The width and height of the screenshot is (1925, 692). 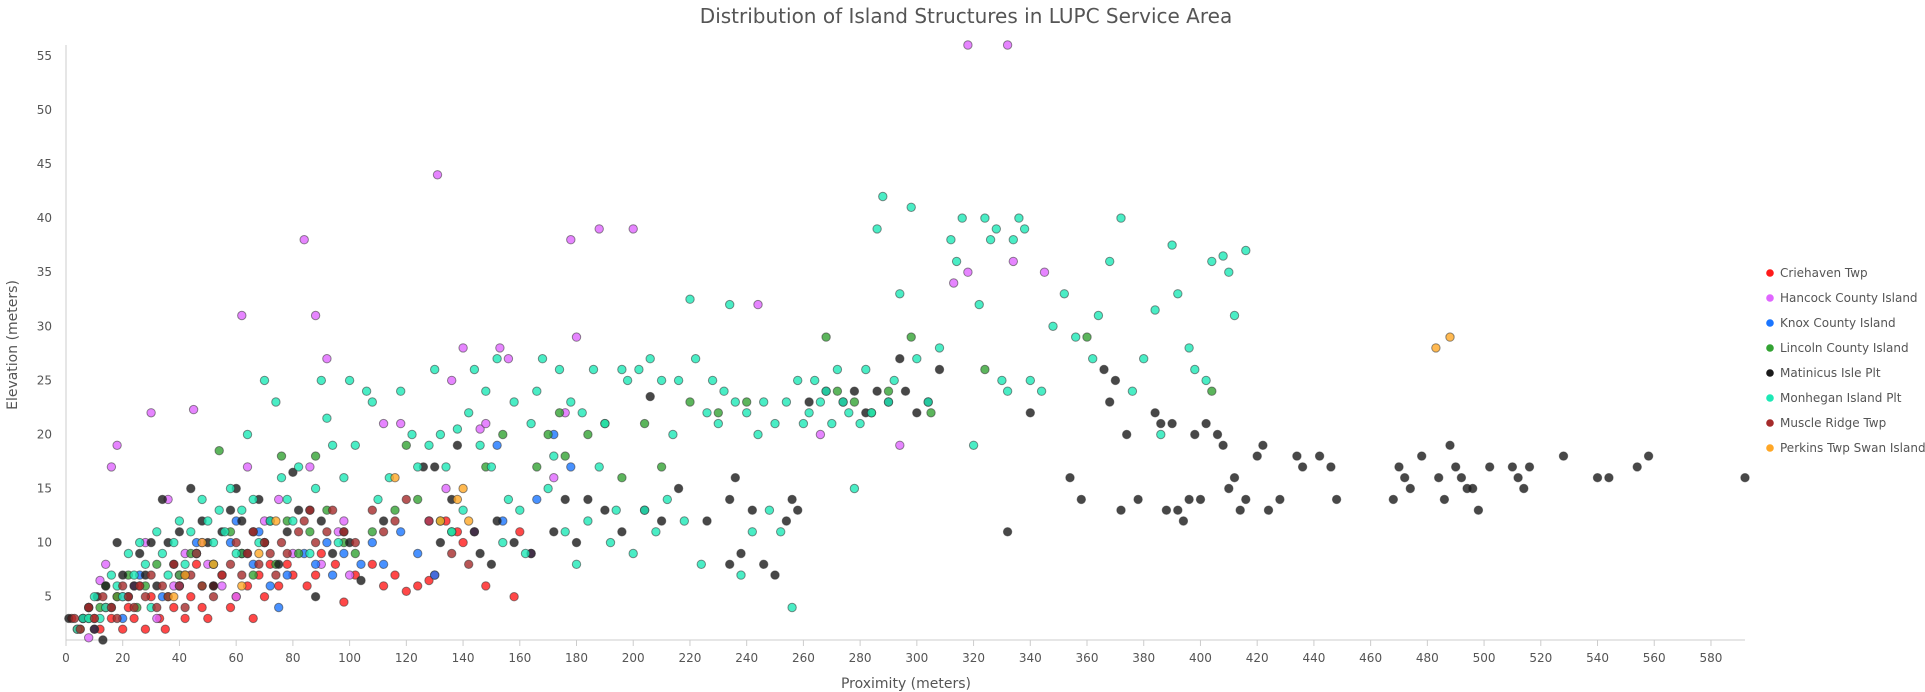 I want to click on legend-item: Muscle Ridge Twp, so click(x=1826, y=423).